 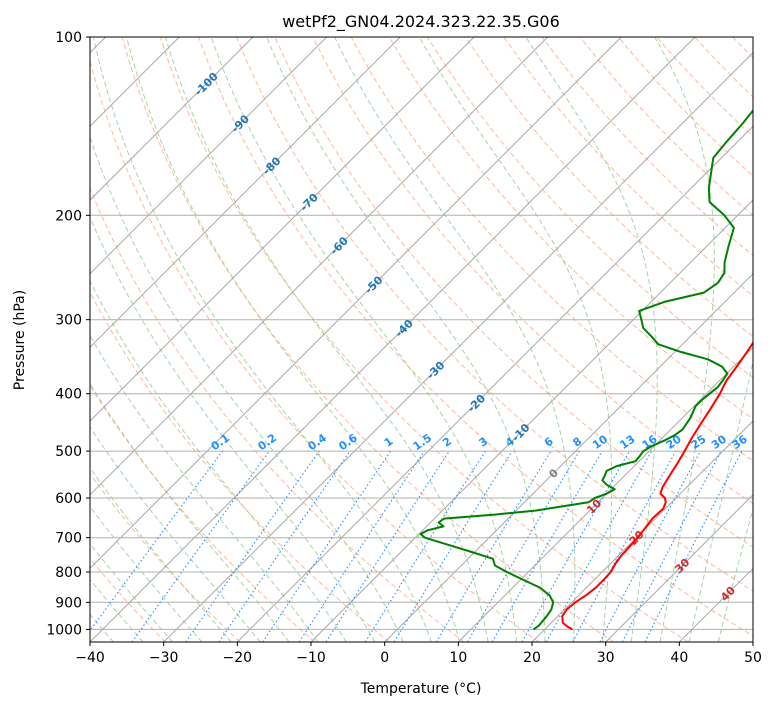 What do you see at coordinates (627, 442) in the screenshot?
I see `mixing-ratio-label: 13` at bounding box center [627, 442].